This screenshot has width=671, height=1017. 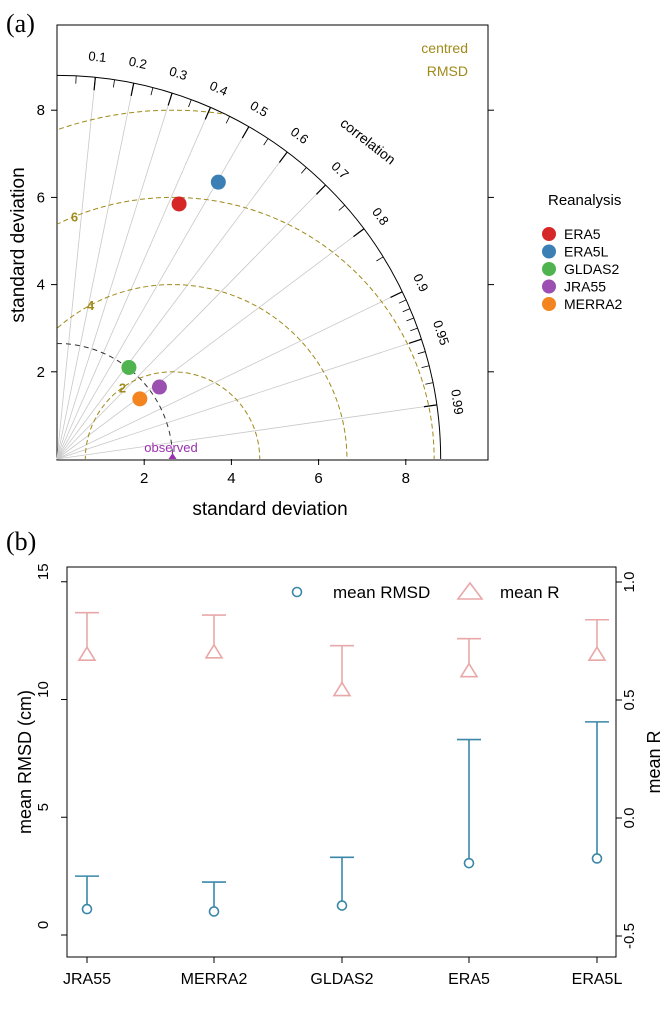 What do you see at coordinates (584, 200) in the screenshot?
I see `legend-title: Reanalysis` at bounding box center [584, 200].